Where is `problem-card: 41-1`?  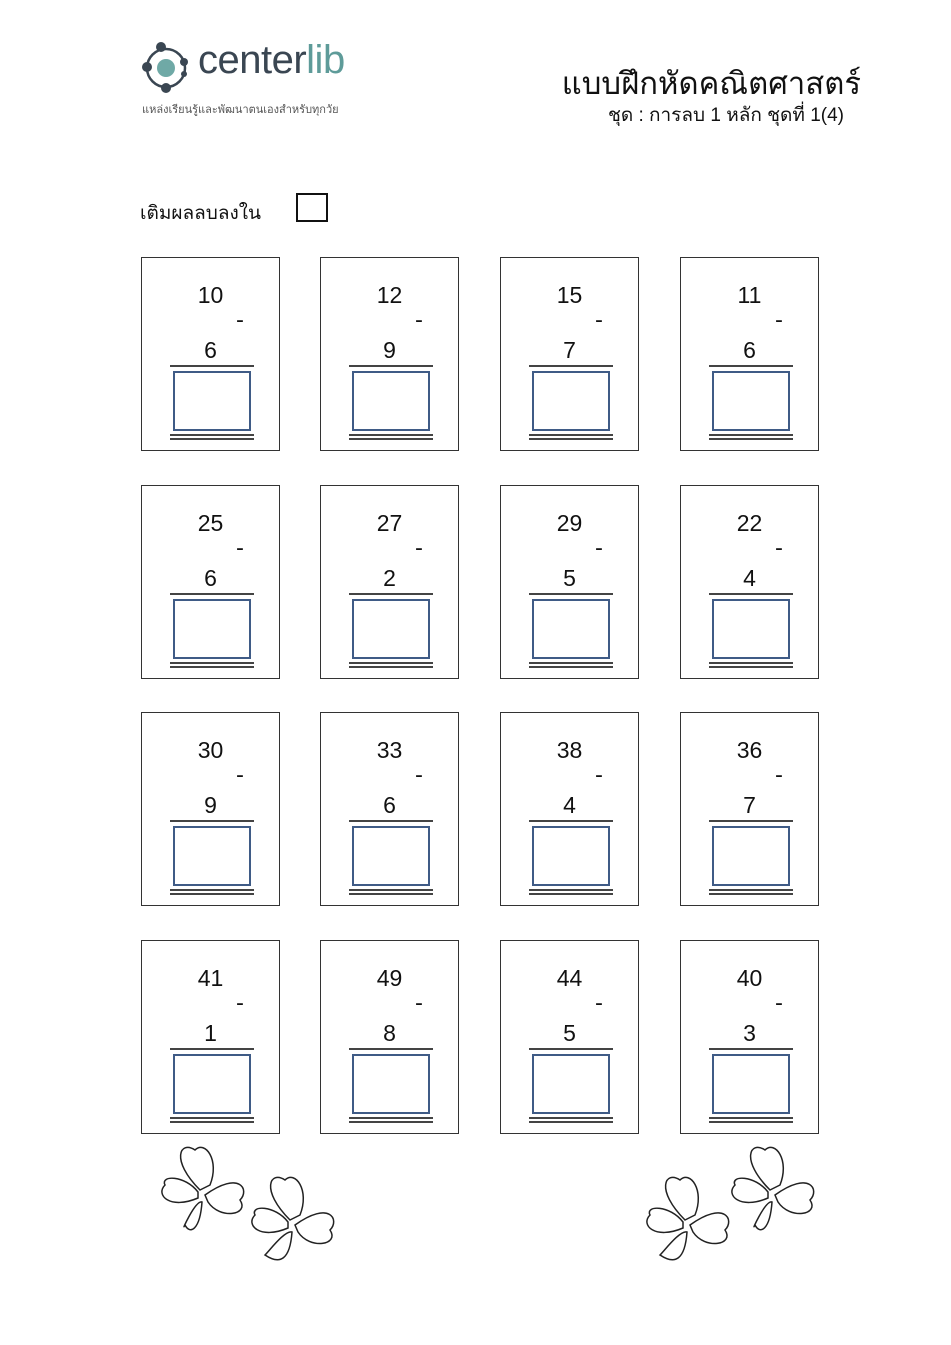 problem-card: 41-1 is located at coordinates (210, 1037).